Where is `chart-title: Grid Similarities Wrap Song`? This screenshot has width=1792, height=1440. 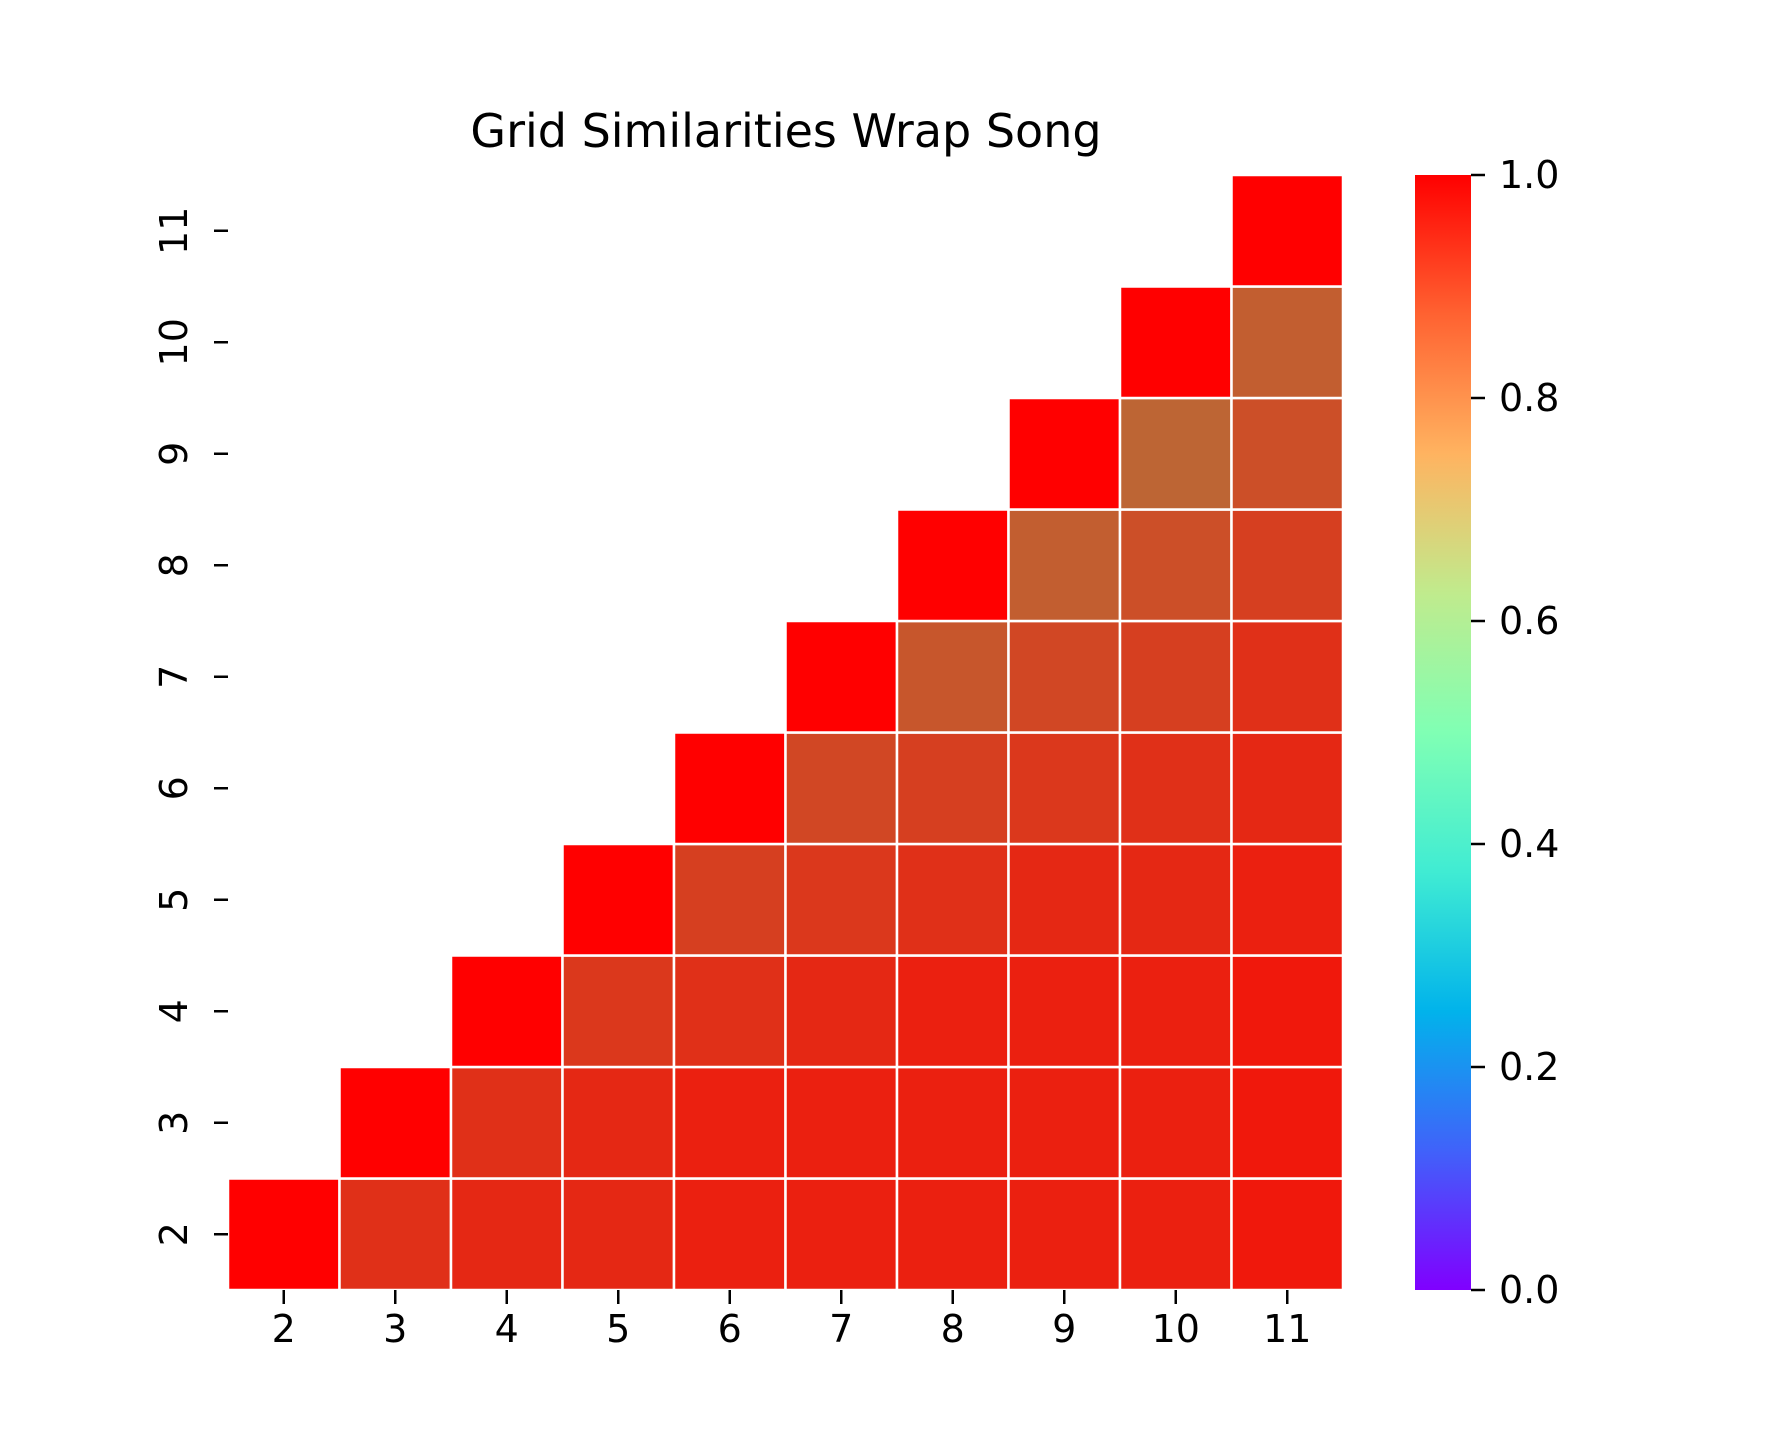 chart-title: Grid Similarities Wrap Song is located at coordinates (785, 131).